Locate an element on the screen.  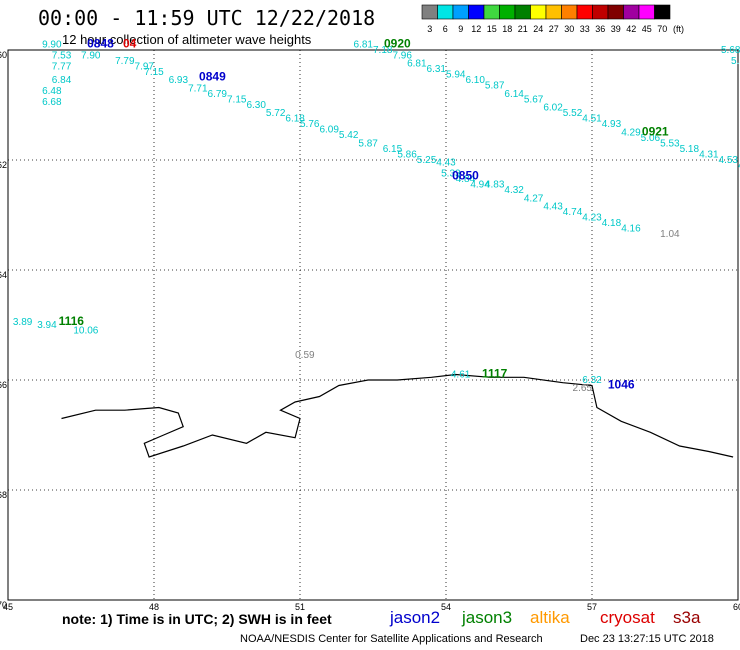
swh-value-label: 10.06 is located at coordinates (85, 330).